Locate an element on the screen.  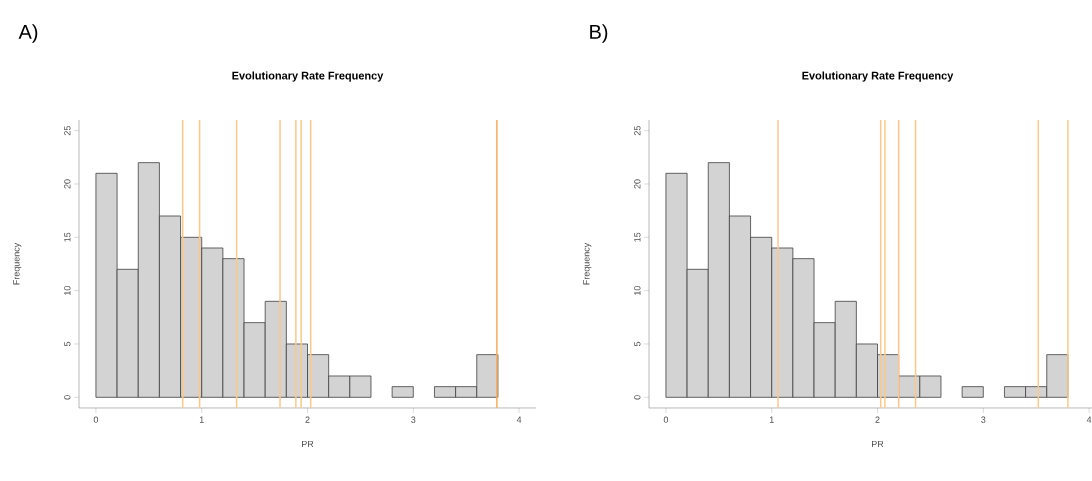
text: A) is located at coordinates (28, 33).